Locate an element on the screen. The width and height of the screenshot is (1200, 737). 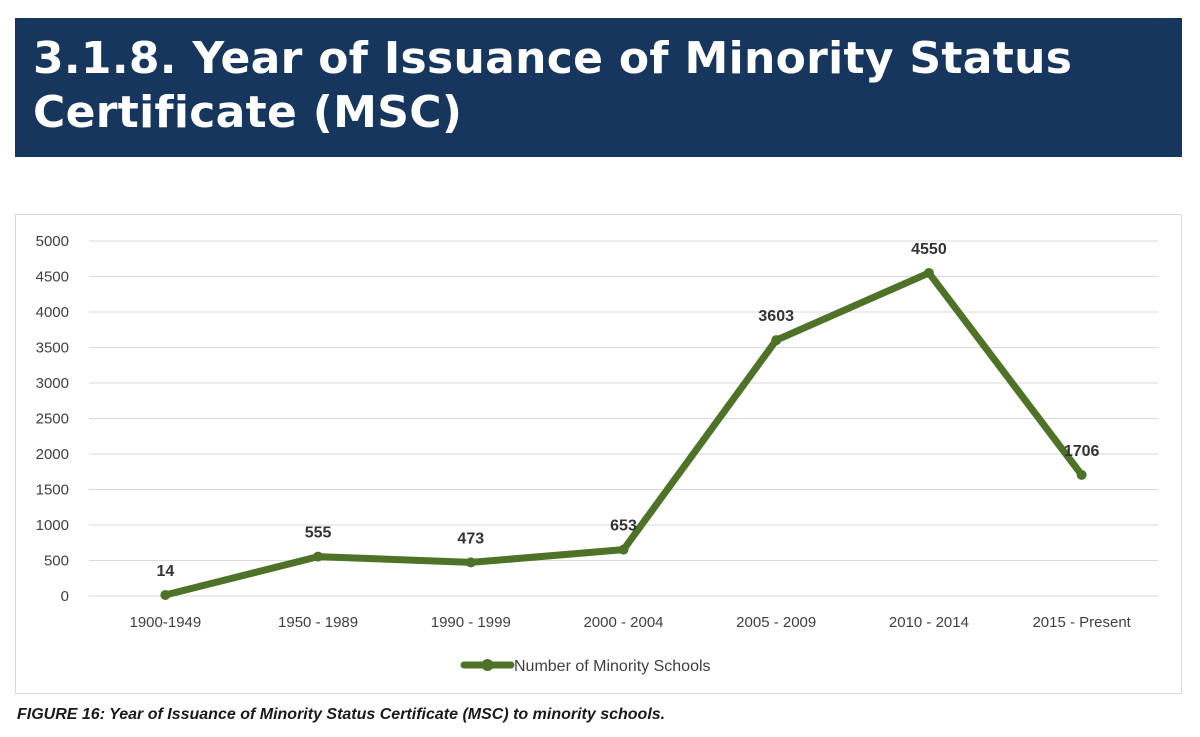
legend-label: Number of Minority Schools is located at coordinates (612, 666).